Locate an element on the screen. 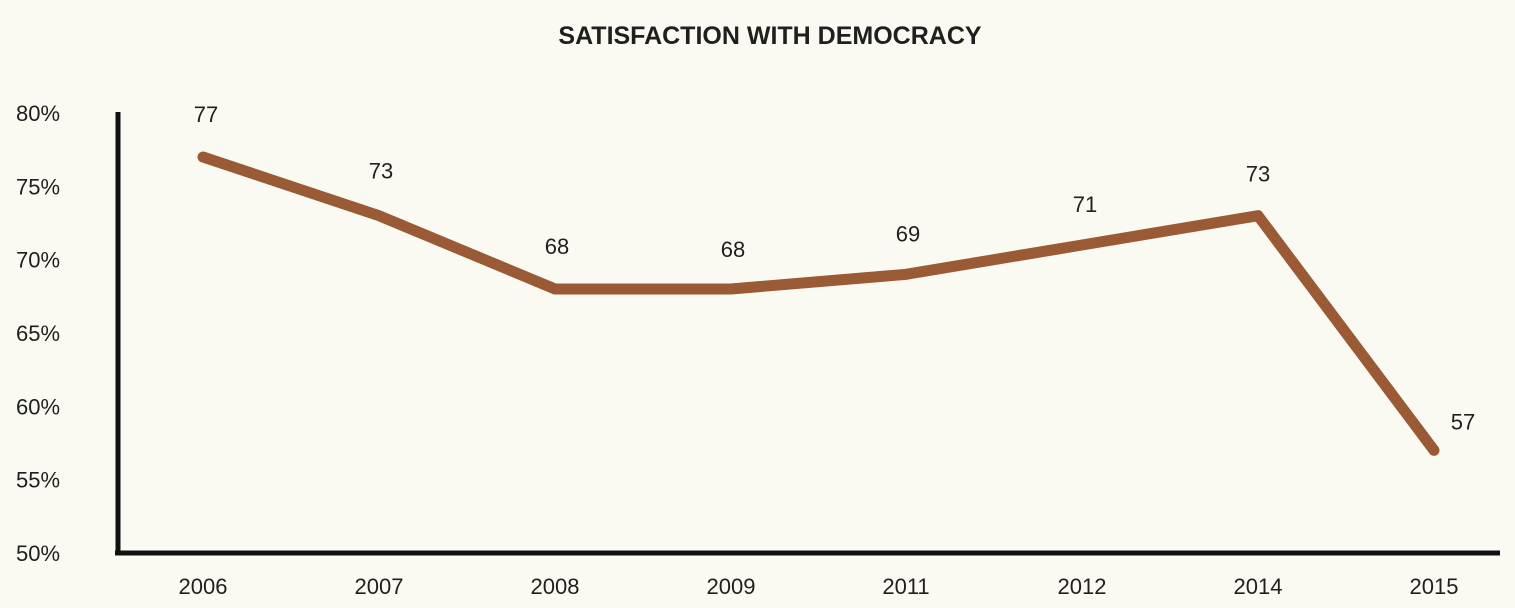 The width and height of the screenshot is (1515, 608). y-tick-label: 50% is located at coordinates (38, 553).